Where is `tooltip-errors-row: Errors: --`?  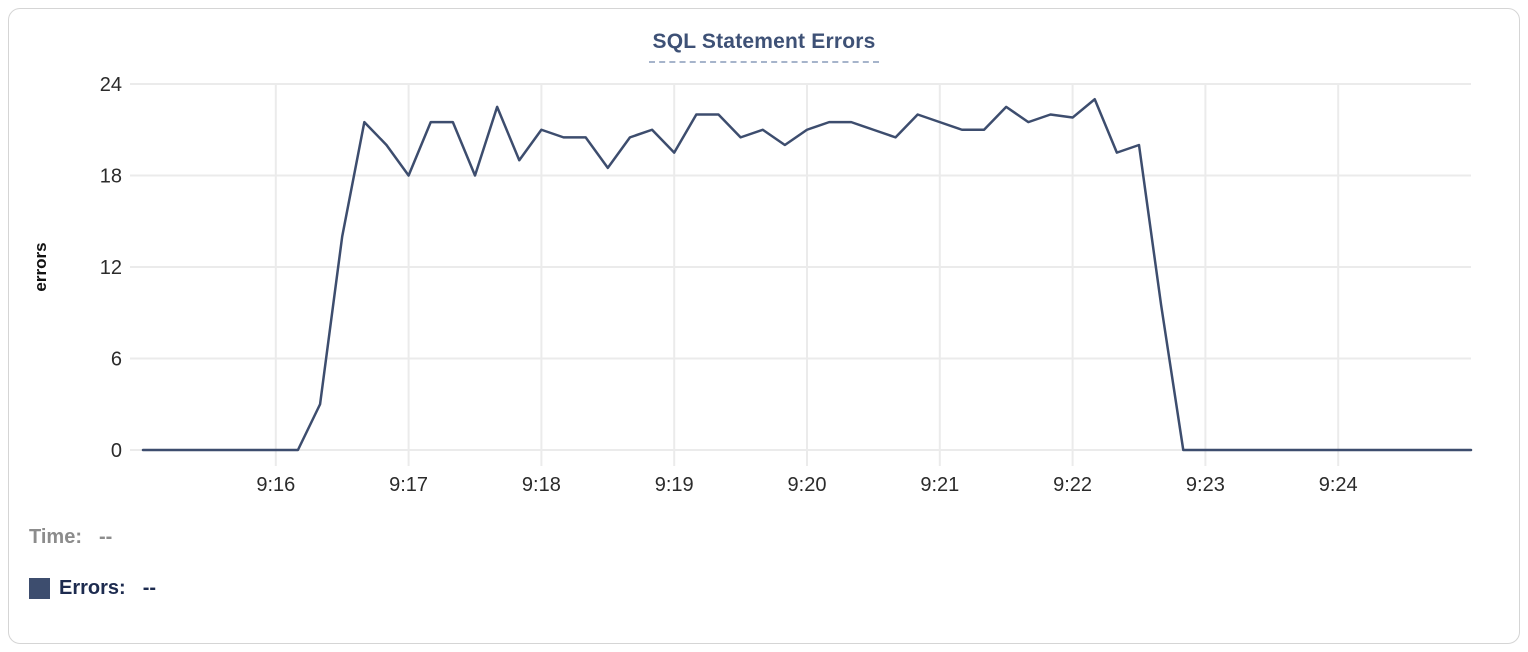 tooltip-errors-row: Errors: -- is located at coordinates (92, 588).